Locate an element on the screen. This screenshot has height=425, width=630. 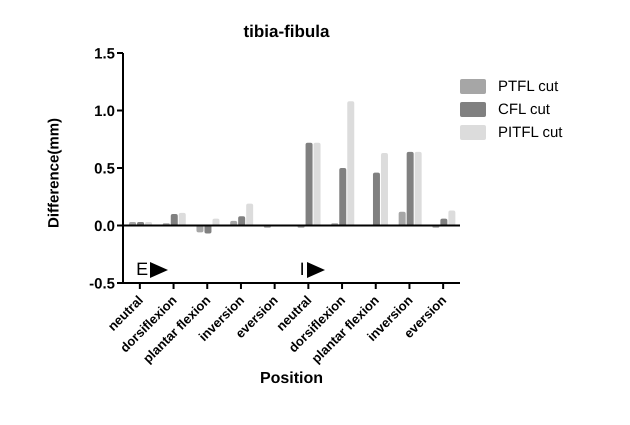
y-tick-label: -0.5 is located at coordinates (102, 283).